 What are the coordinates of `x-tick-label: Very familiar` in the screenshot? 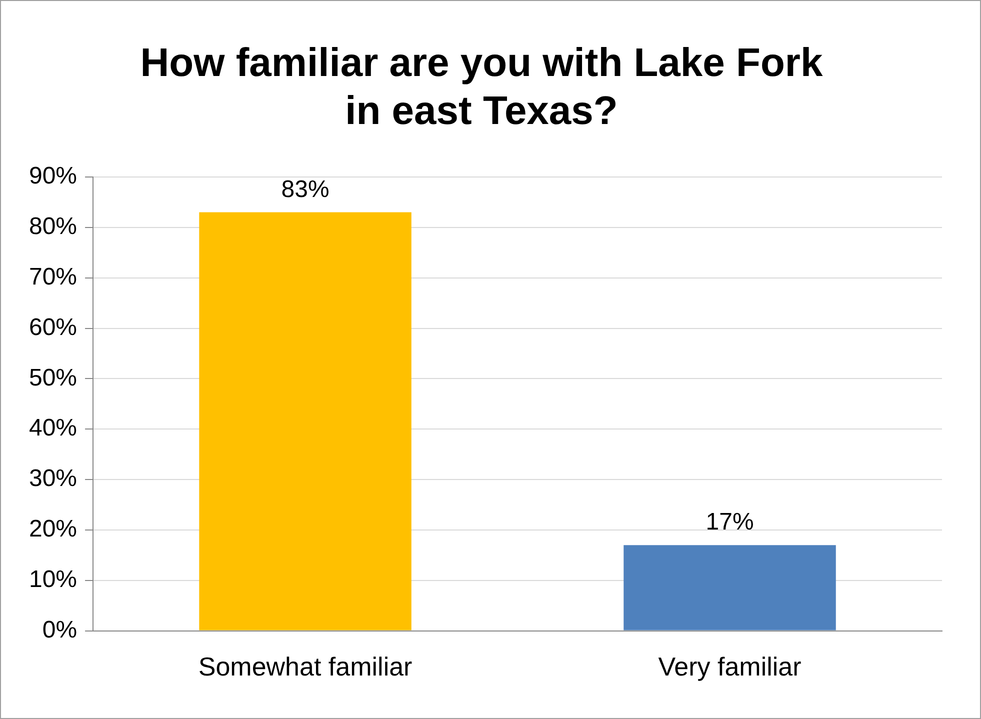 It's located at (730, 667).